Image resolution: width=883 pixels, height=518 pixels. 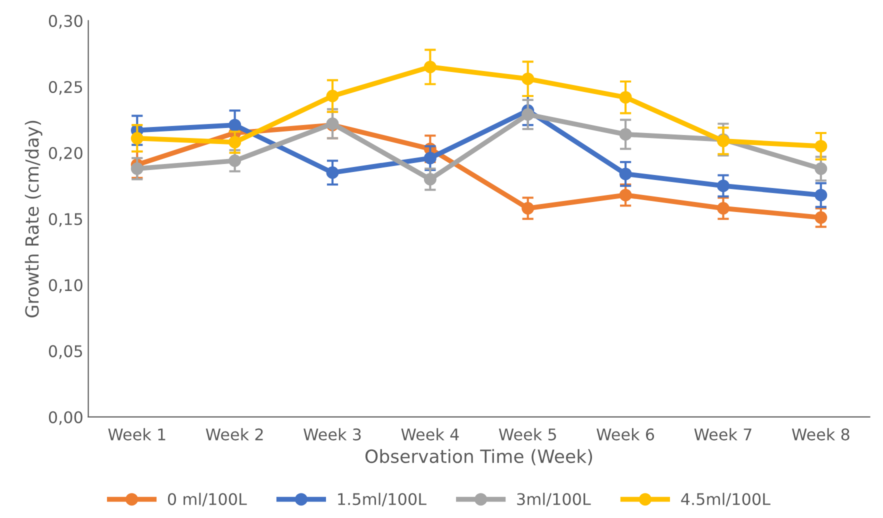 I want to click on legend-label: 4.5ml/100L, so click(x=725, y=499).